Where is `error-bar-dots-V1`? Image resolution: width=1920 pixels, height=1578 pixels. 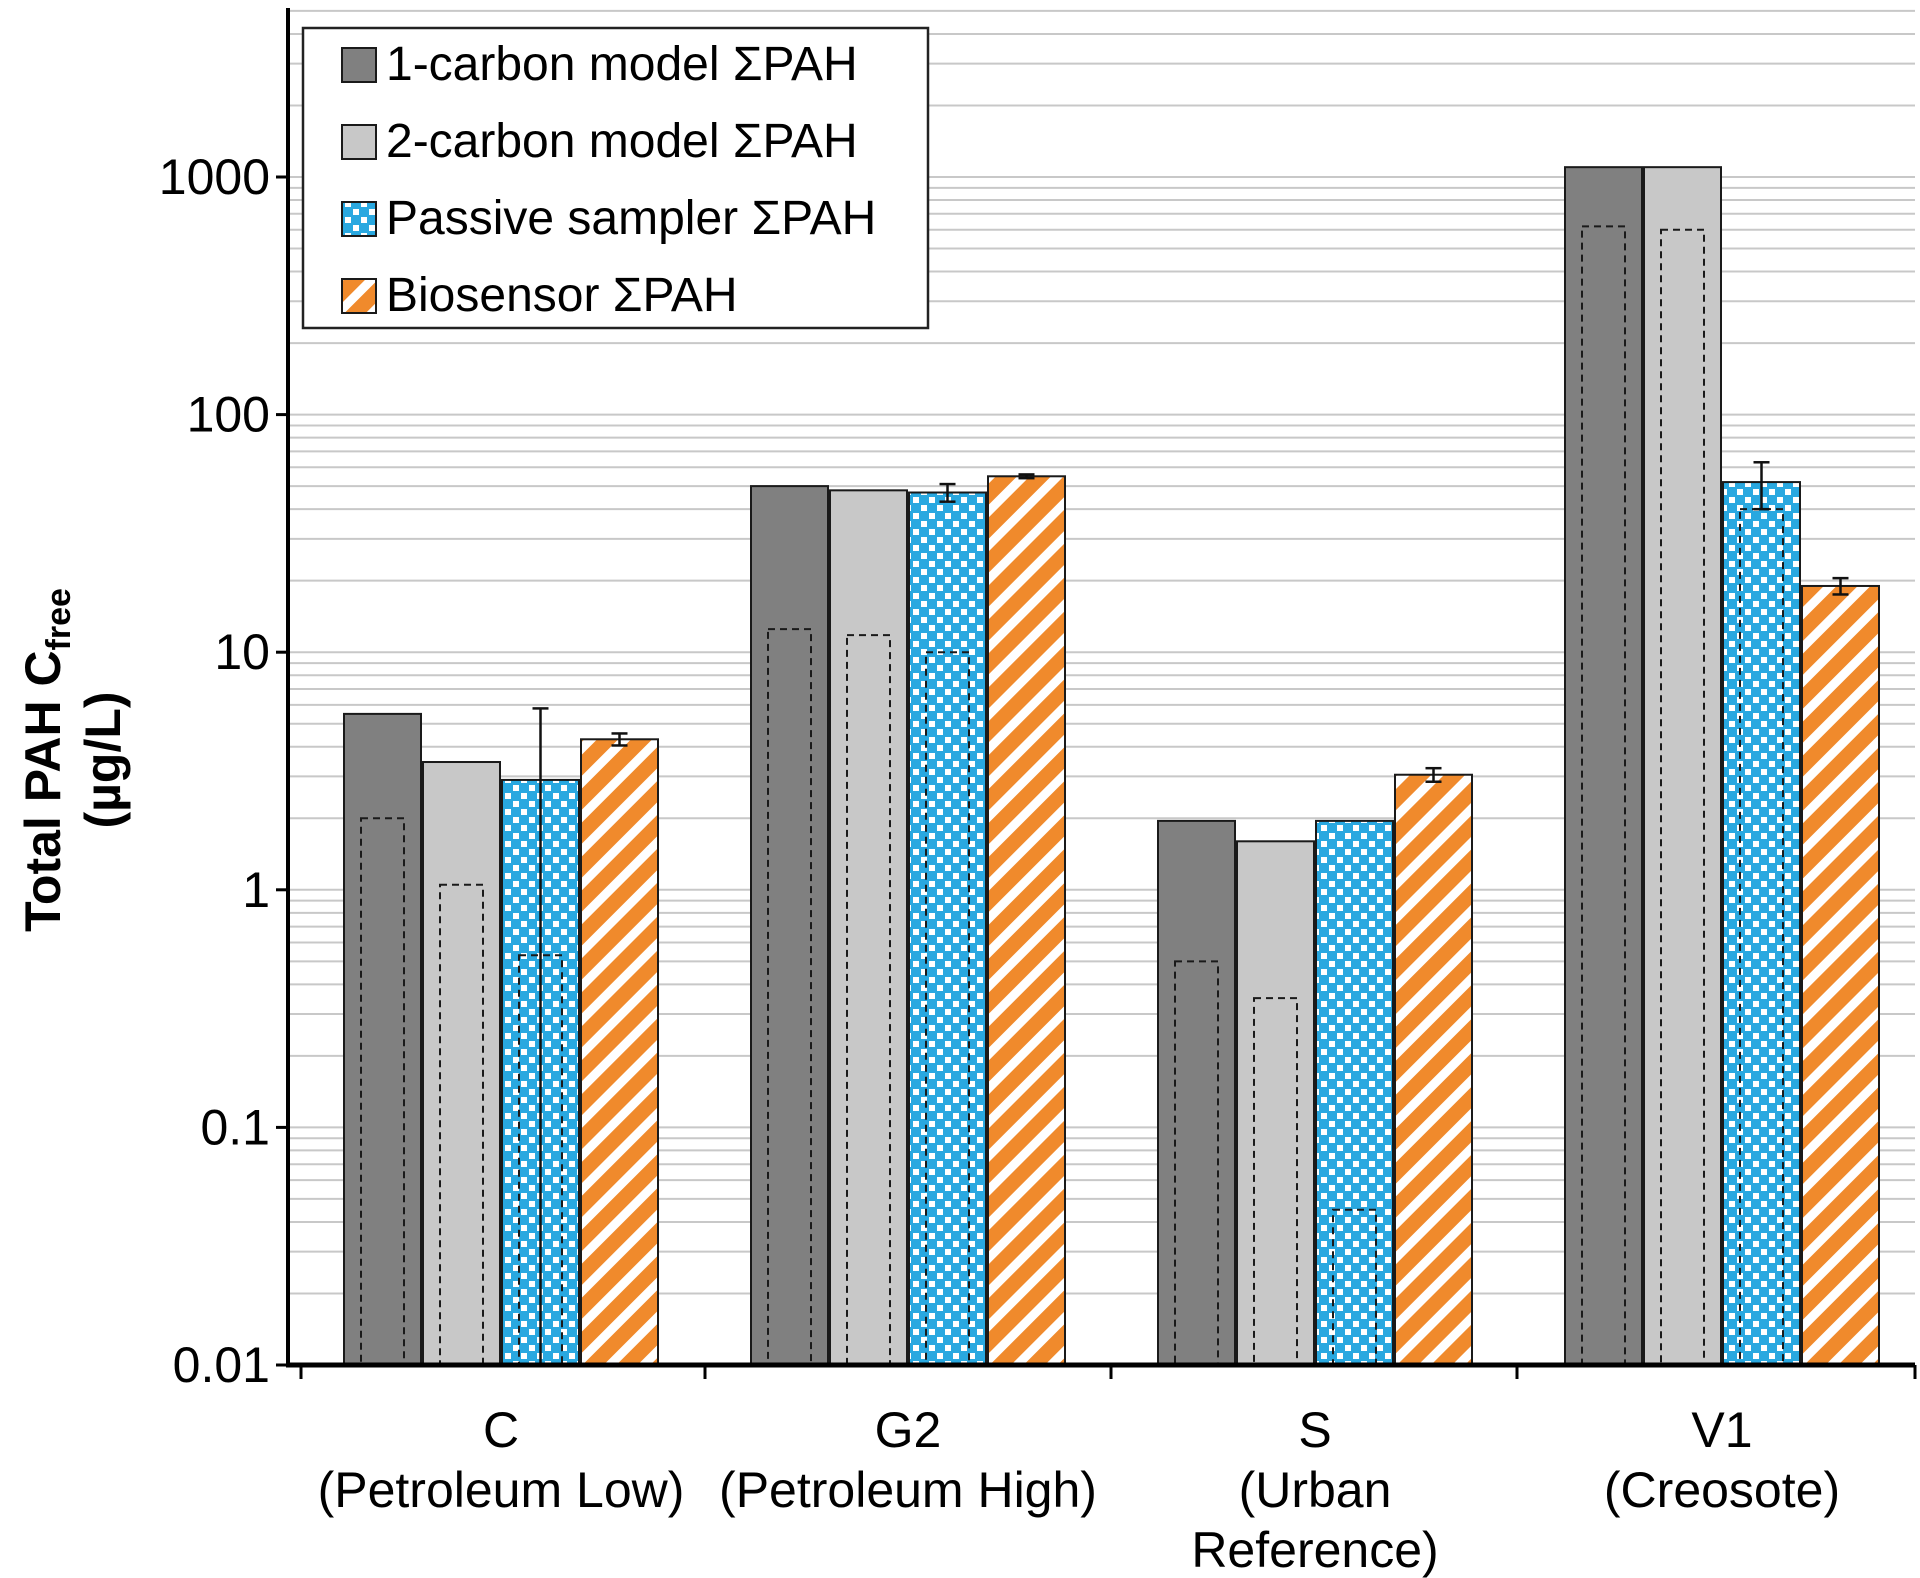
error-bar-dots-V1 is located at coordinates (1761, 486).